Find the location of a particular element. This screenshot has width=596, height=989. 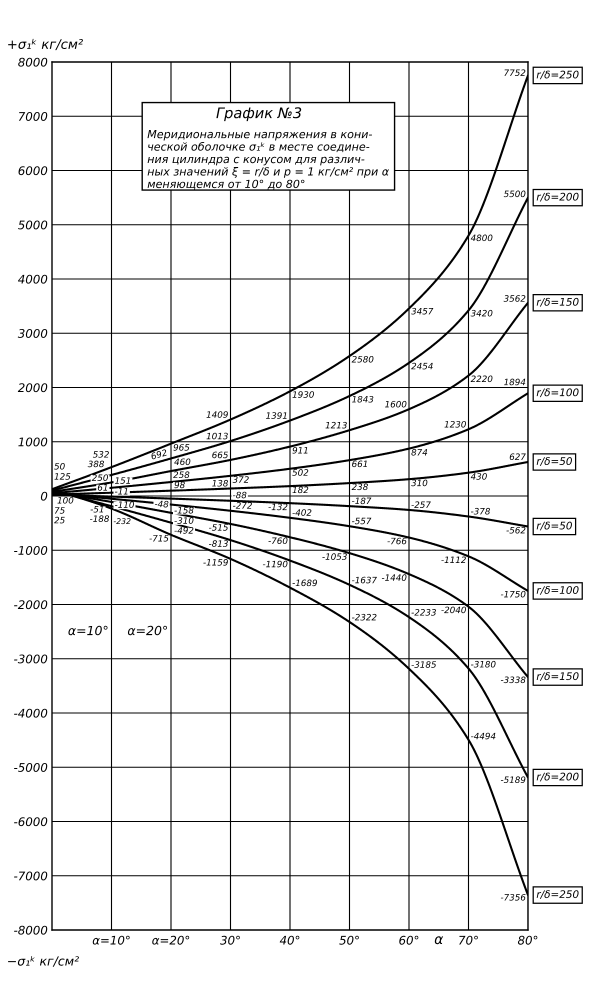

data-label: 874 is located at coordinates (419, 452).